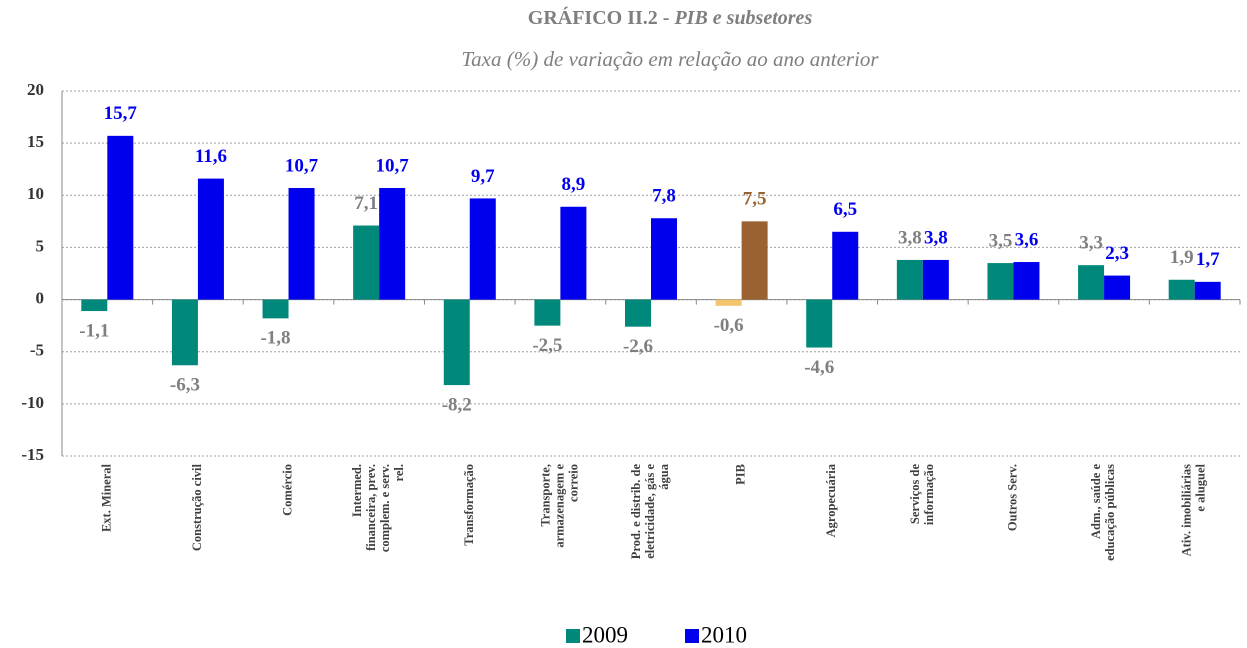 The image size is (1247, 648). What do you see at coordinates (37, 350) in the screenshot?
I see `y-tick-label: -5` at bounding box center [37, 350].